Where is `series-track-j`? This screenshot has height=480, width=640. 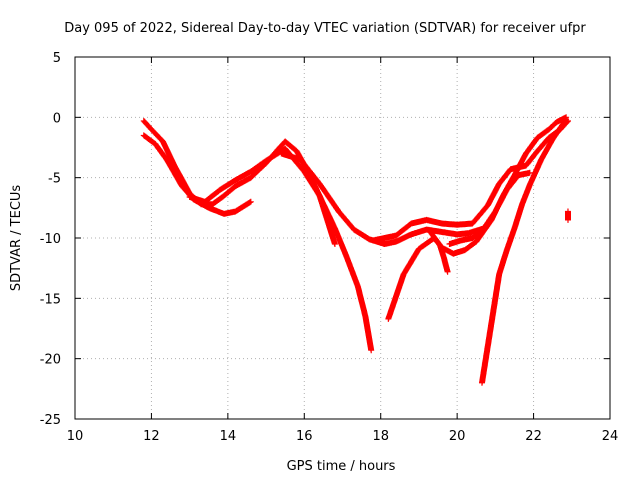 series-track-j is located at coordinates (567, 215).